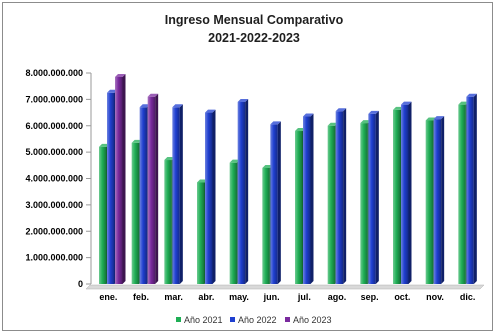 This screenshot has height=335, width=497. I want to click on chart-title: Ingreso Mensual Comparativo, so click(254, 20).